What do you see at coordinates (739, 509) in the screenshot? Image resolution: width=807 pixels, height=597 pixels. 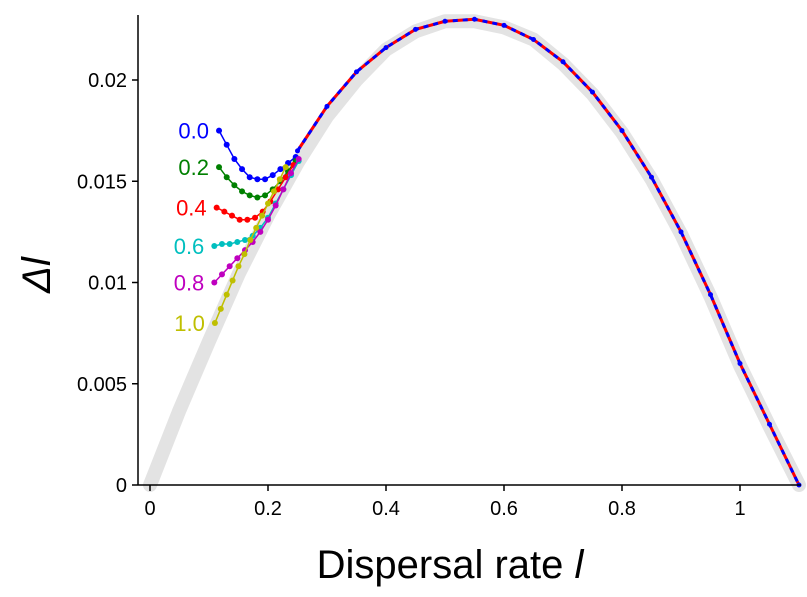 I see `x-tick-label: 1` at bounding box center [739, 509].